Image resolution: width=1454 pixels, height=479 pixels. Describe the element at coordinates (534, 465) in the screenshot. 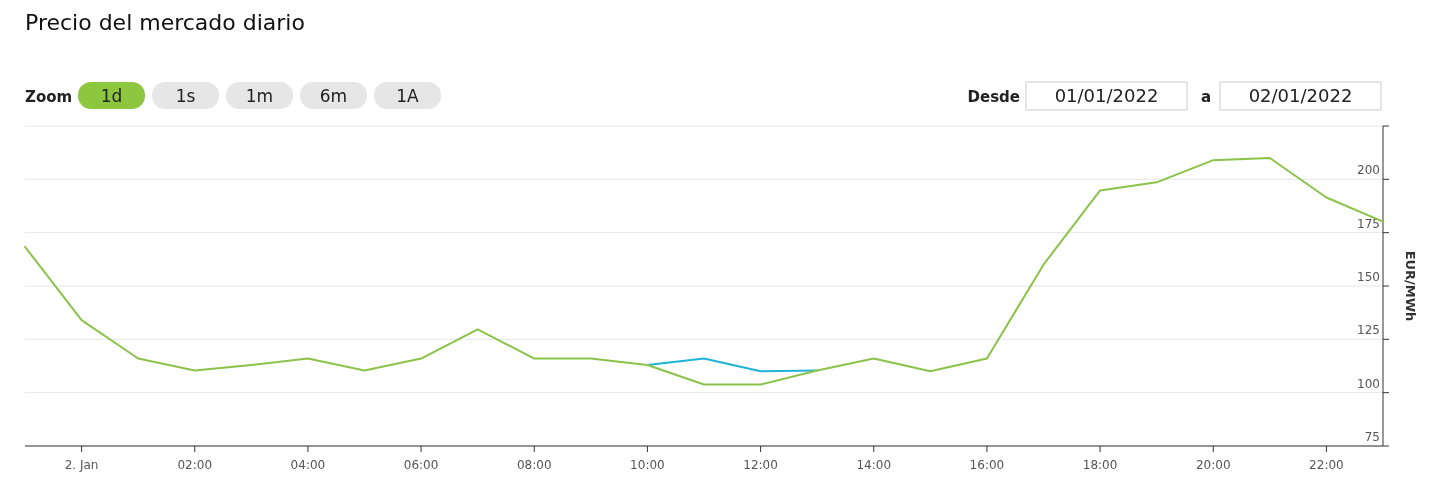

I see `x-tick-label: 08:00` at that location.